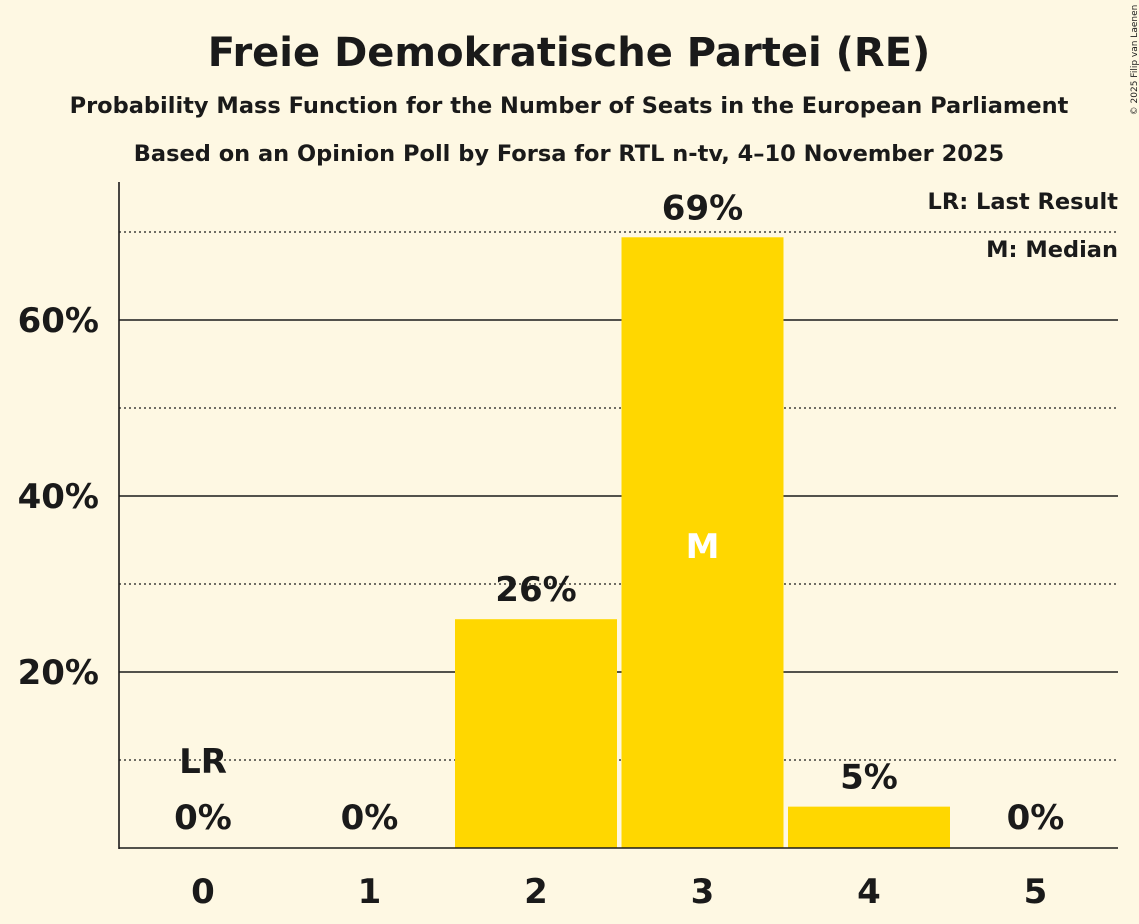 The width and height of the screenshot is (1139, 924). I want to click on bar-3-seats, so click(702, 542).